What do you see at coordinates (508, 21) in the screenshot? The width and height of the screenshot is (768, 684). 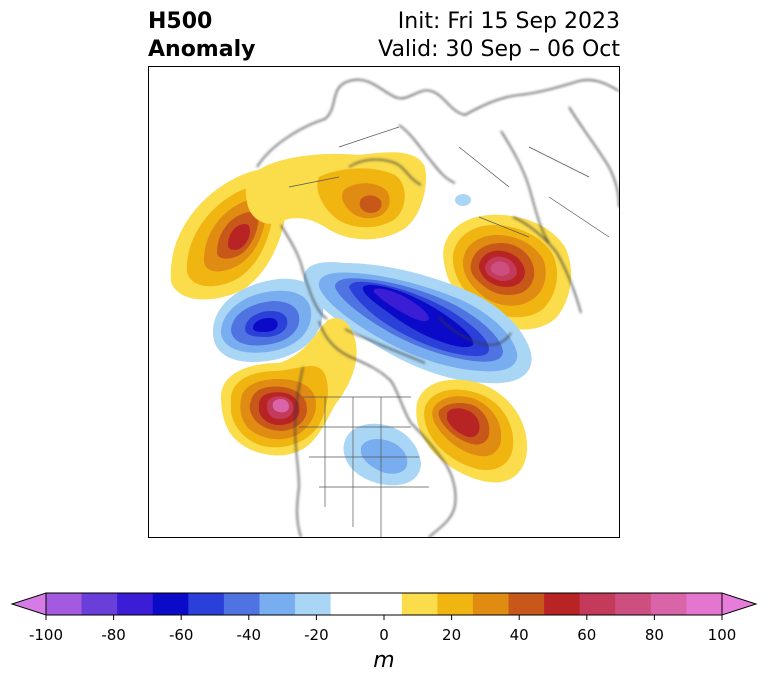 I see `init-date: Init: Fri 15 Sep 2023` at bounding box center [508, 21].